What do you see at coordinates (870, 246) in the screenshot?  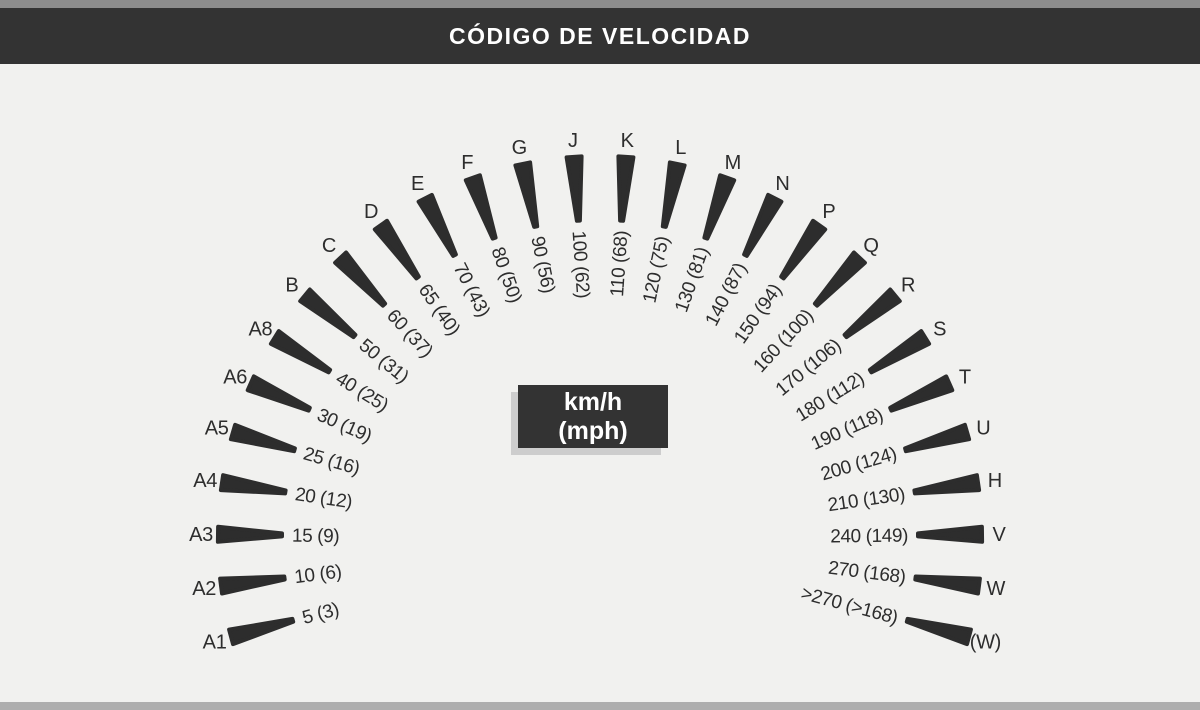 I see `speed-code-label: Q` at bounding box center [870, 246].